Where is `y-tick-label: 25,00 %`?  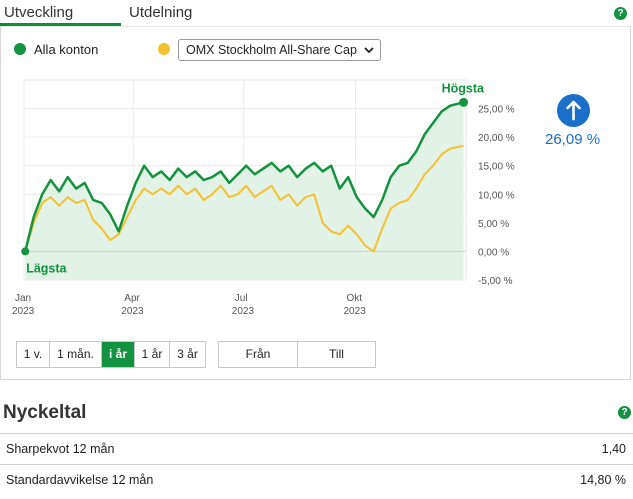
y-tick-label: 25,00 % is located at coordinates (496, 110).